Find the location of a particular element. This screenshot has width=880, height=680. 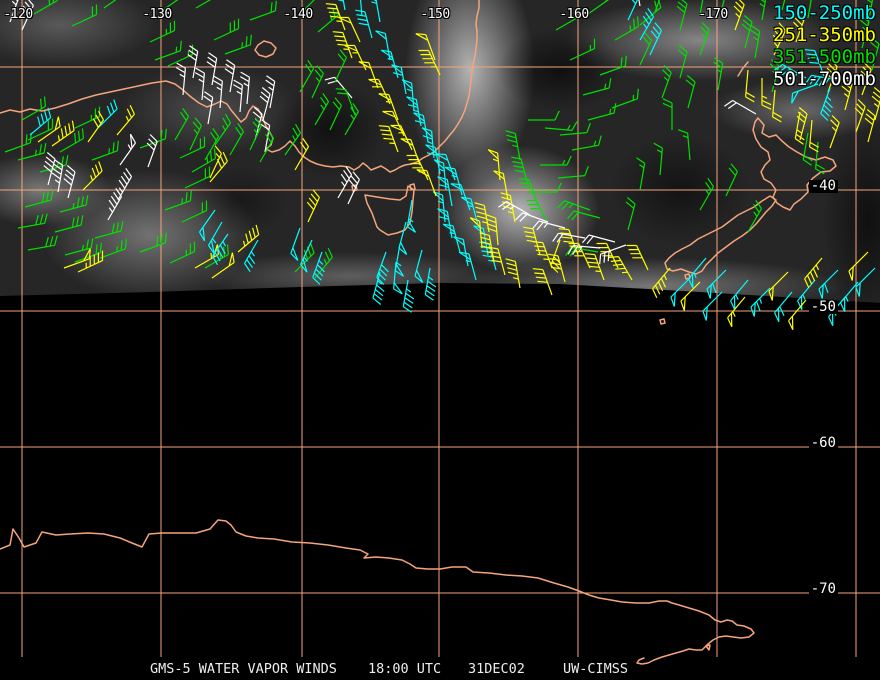

coastline-antarctic-islet is located at coordinates (708, 647).